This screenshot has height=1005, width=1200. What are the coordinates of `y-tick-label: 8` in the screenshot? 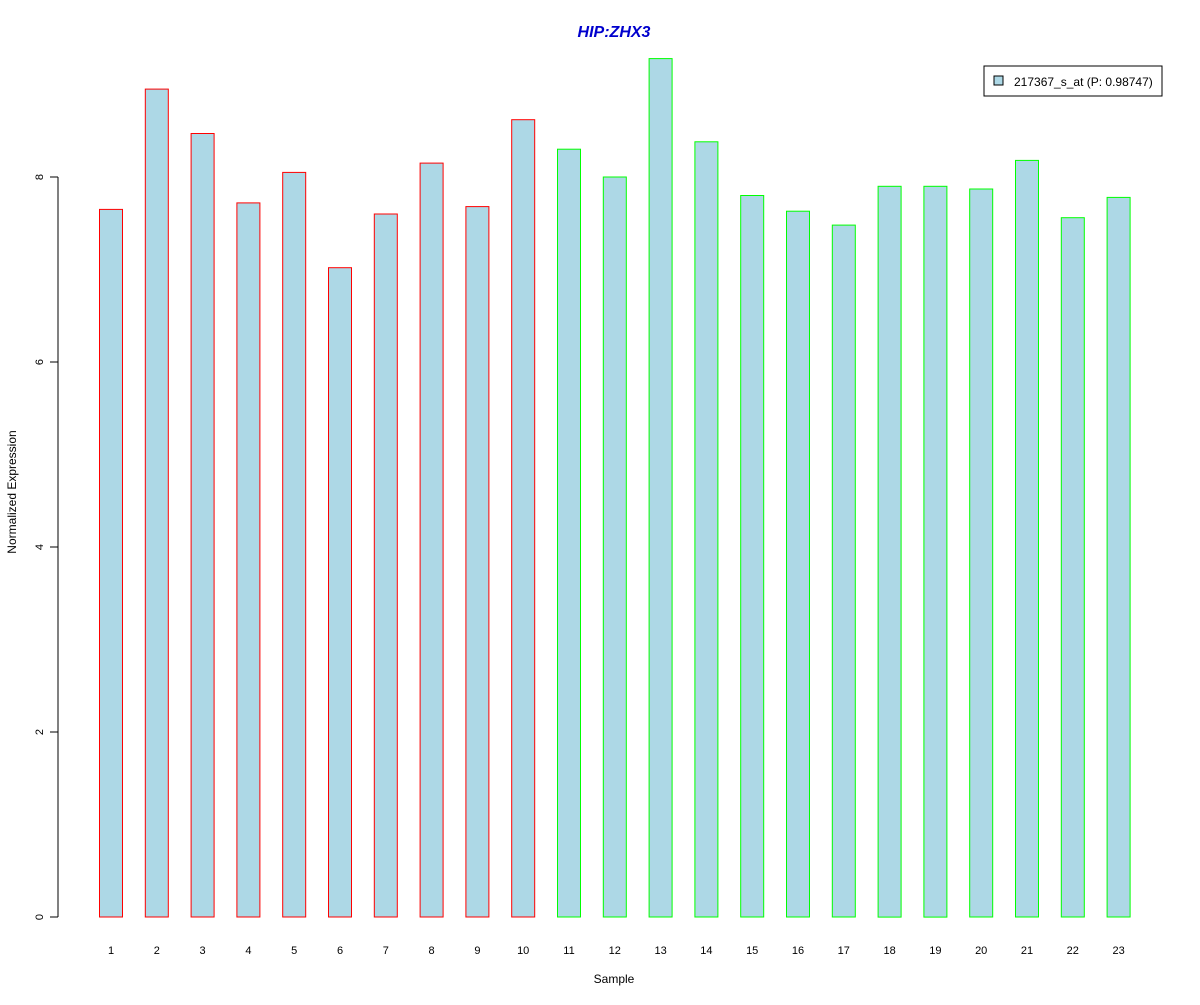 It's located at (40, 177).